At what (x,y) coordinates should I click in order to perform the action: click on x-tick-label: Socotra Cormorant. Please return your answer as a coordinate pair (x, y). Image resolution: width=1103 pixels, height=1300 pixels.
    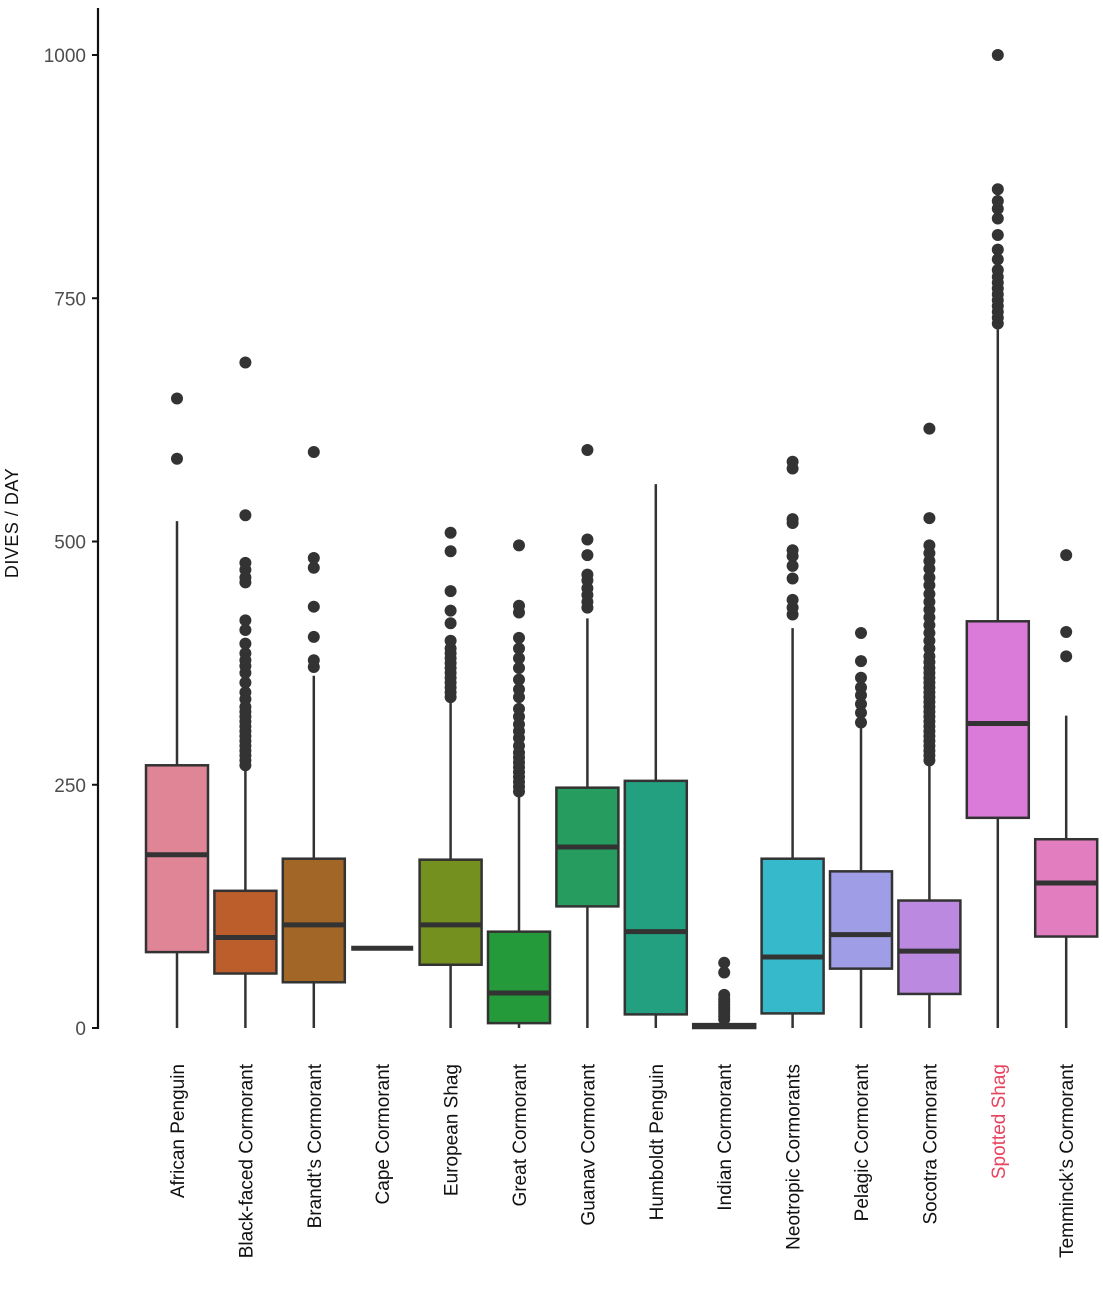
    Looking at the image, I should click on (930, 1143).